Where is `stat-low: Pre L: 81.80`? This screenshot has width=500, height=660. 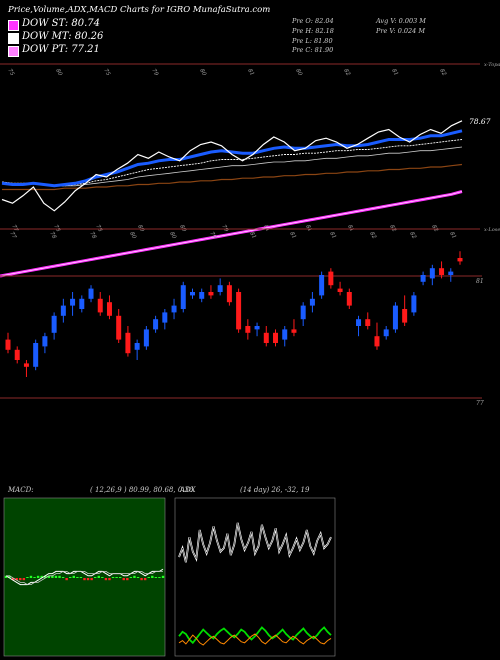
stat-low: Pre L: 81.80 is located at coordinates (312, 41).